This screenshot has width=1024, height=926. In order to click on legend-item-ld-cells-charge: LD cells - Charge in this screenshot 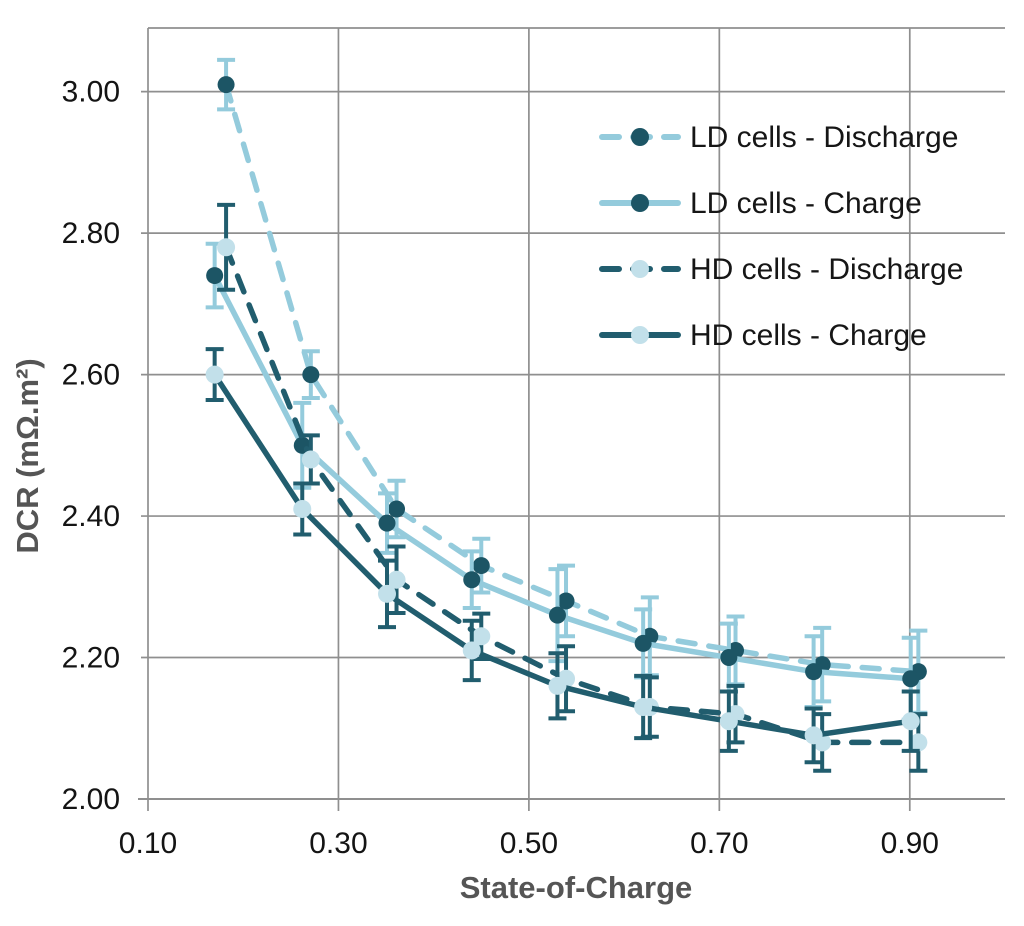, I will do `click(760, 203)`.